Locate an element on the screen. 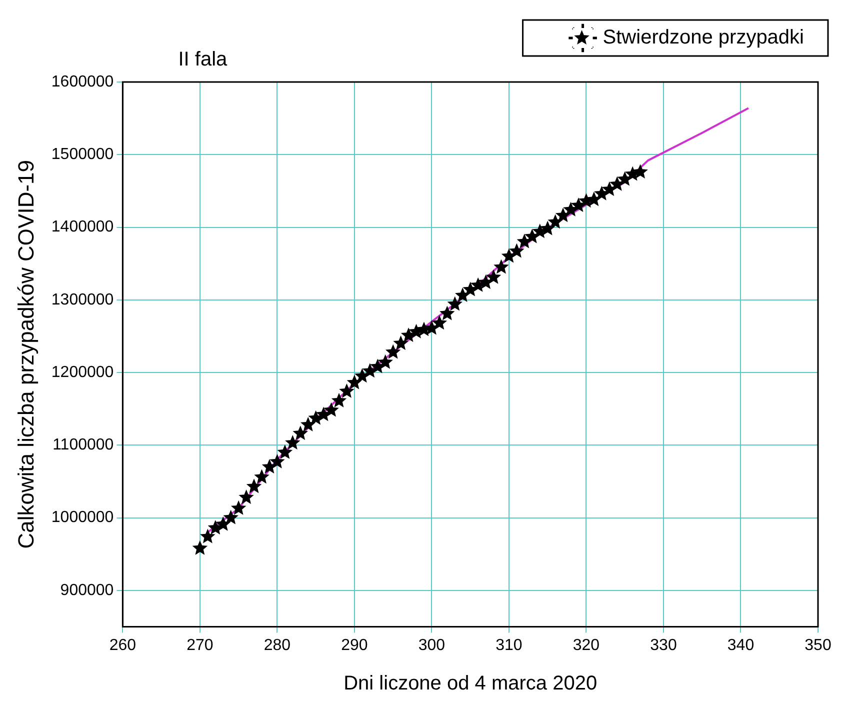 This screenshot has width=848, height=706. x-tick-label: 350 is located at coordinates (818, 645).